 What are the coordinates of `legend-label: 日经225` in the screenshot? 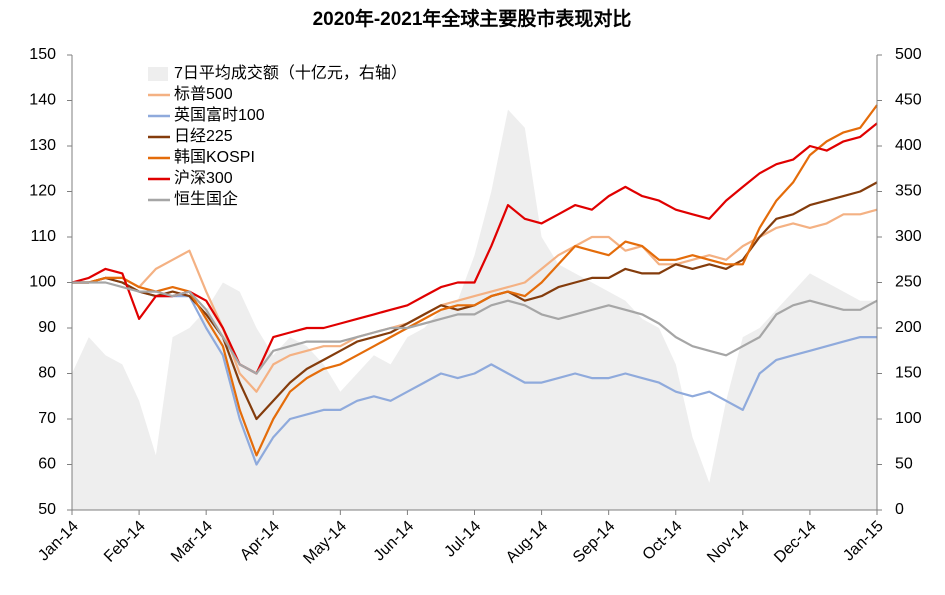 It's located at (203, 136).